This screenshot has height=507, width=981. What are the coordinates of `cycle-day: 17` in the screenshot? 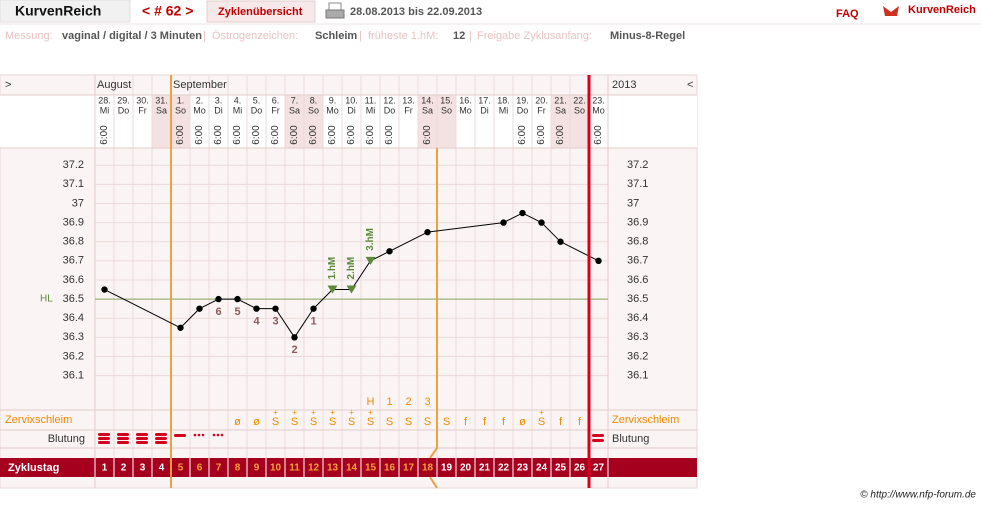 It's located at (409, 468).